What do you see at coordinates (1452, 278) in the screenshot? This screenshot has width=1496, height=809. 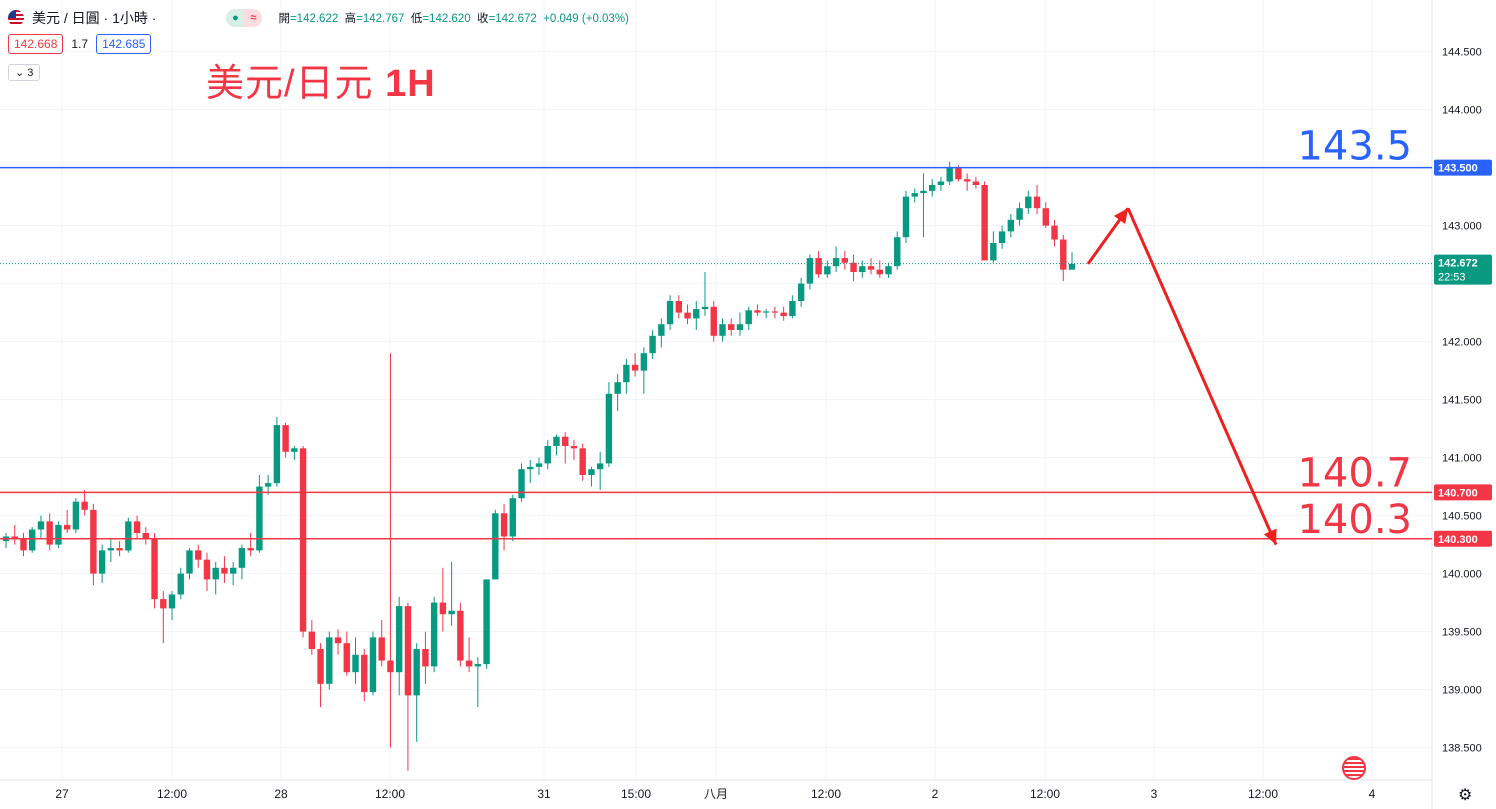 I see `countdown-label: 22:53` at bounding box center [1452, 278].